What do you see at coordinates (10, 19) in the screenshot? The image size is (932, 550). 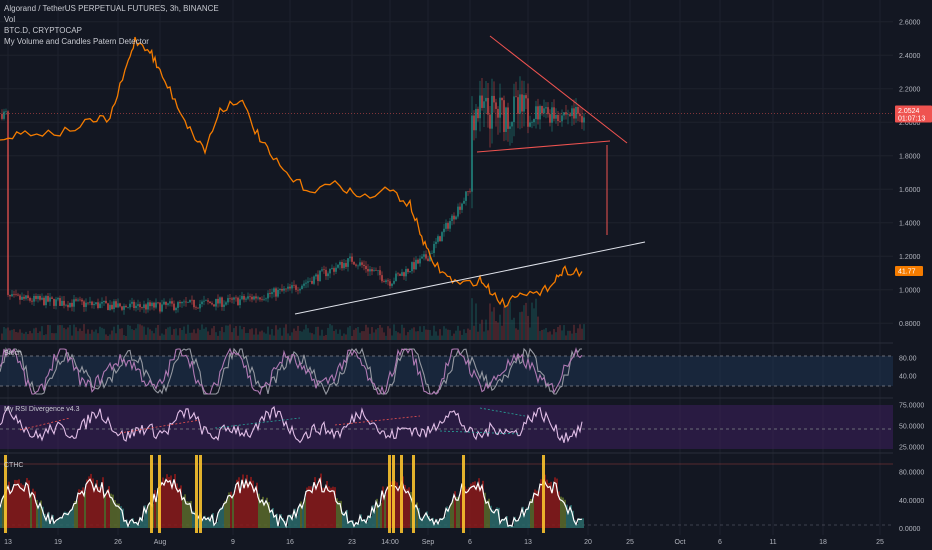 I see `vol-indicator-label: Vol` at bounding box center [10, 19].